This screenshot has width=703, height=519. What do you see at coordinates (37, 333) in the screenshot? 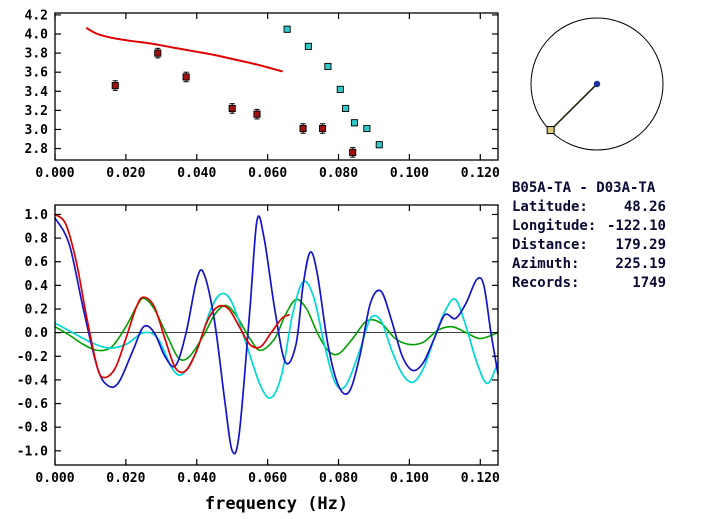
I see `y-tick-label: 0.0` at bounding box center [37, 333].